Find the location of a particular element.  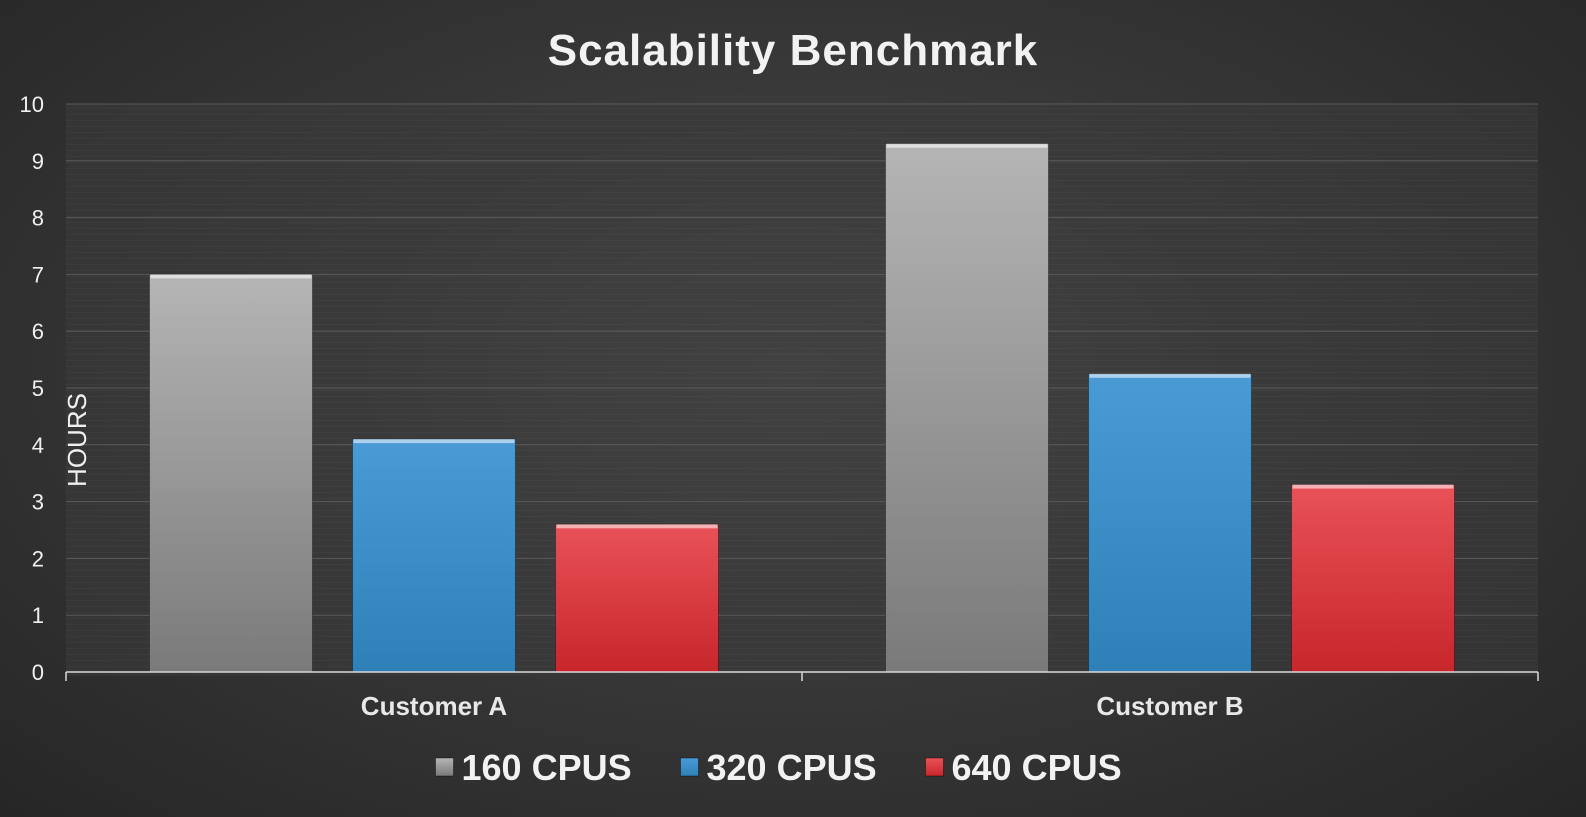

y-tick-label: 10 is located at coordinates (32, 104).